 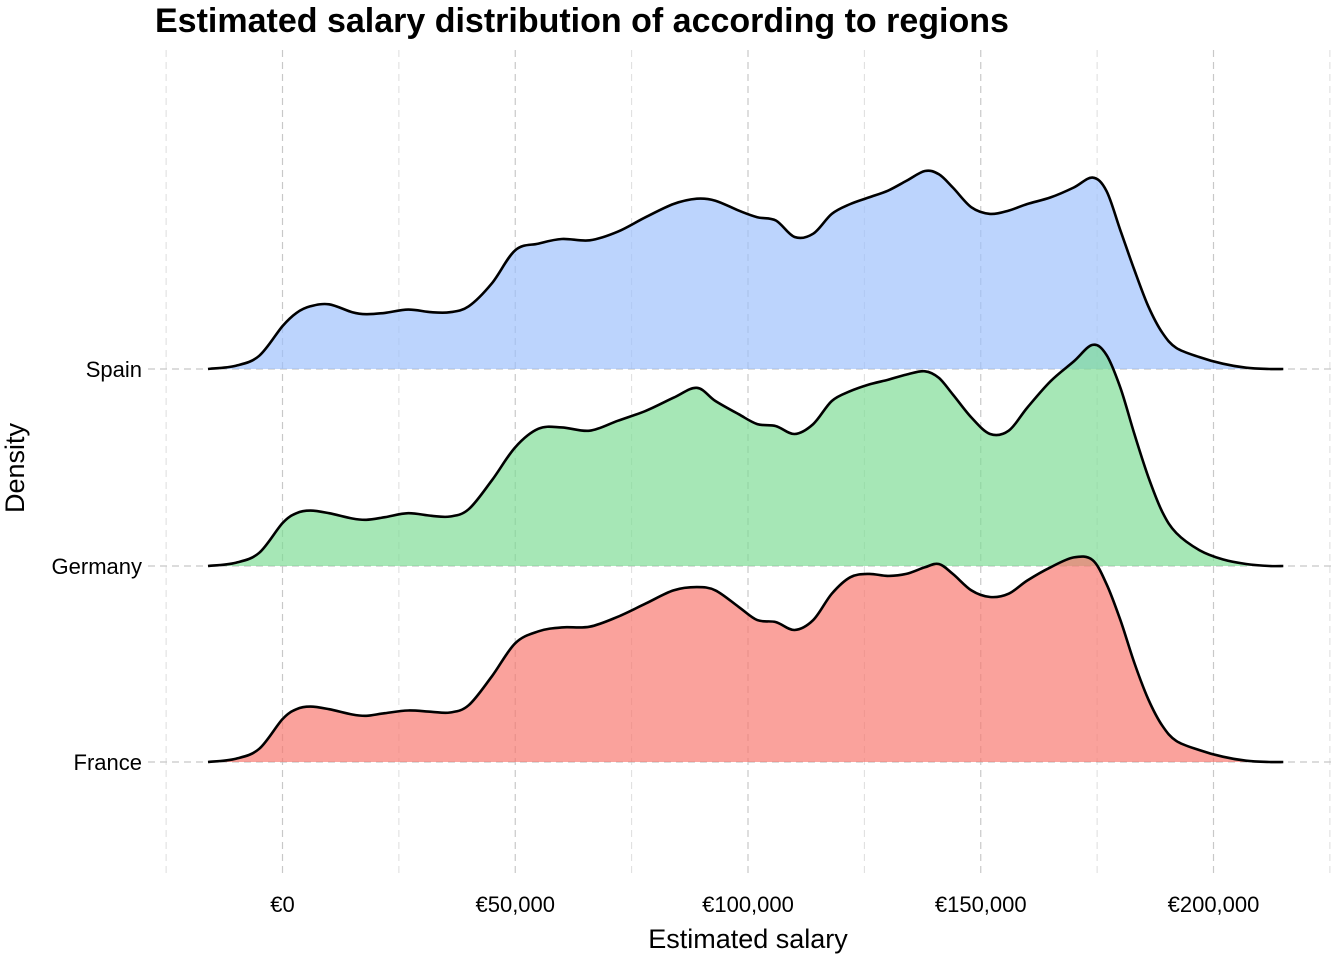 I want to click on x-axis-title: Estimated salary, so click(x=748, y=939).